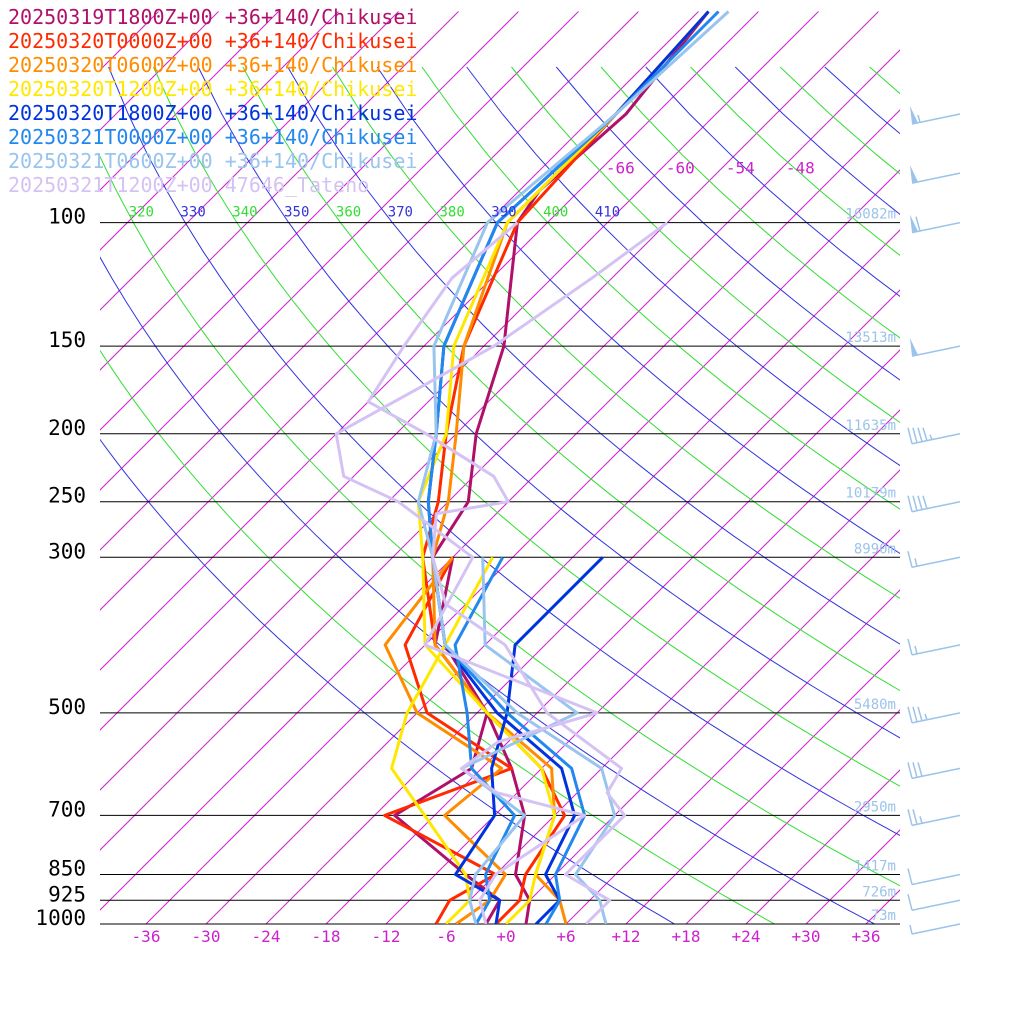  What do you see at coordinates (505, 936) in the screenshot?
I see `x-tick-label: +0` at bounding box center [505, 936].